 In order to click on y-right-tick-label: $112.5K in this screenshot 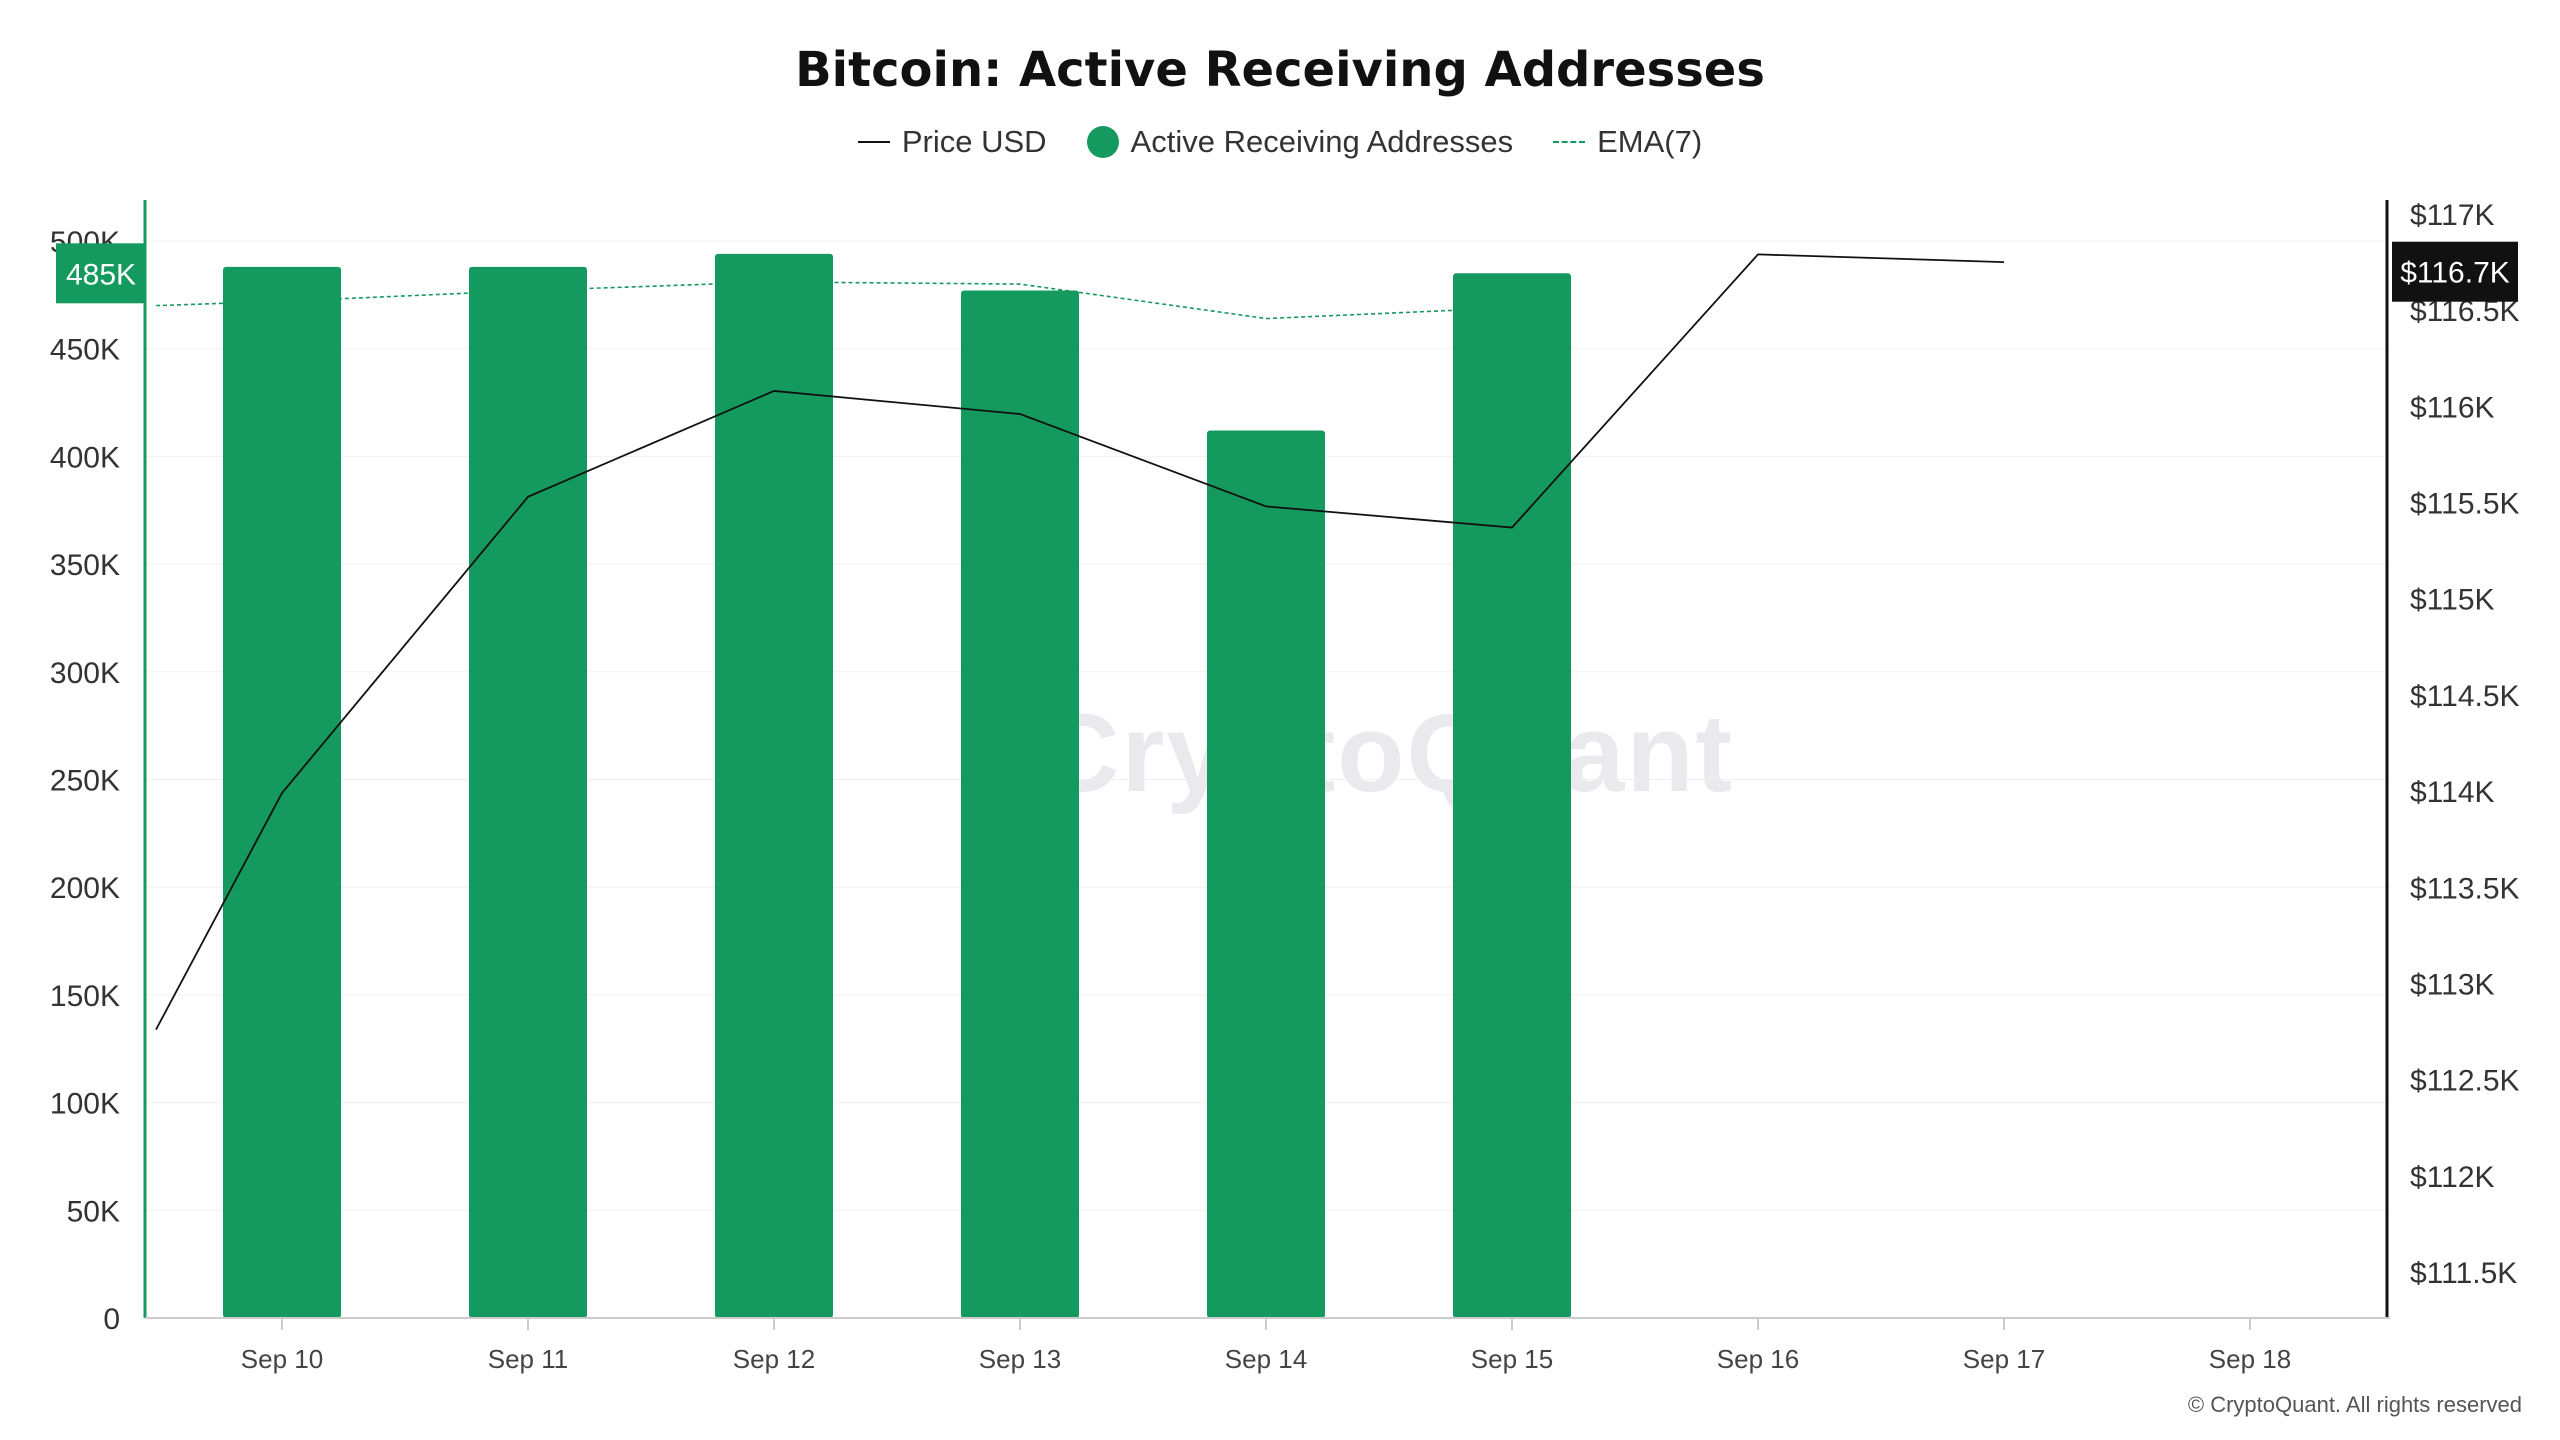, I will do `click(2465, 1081)`.